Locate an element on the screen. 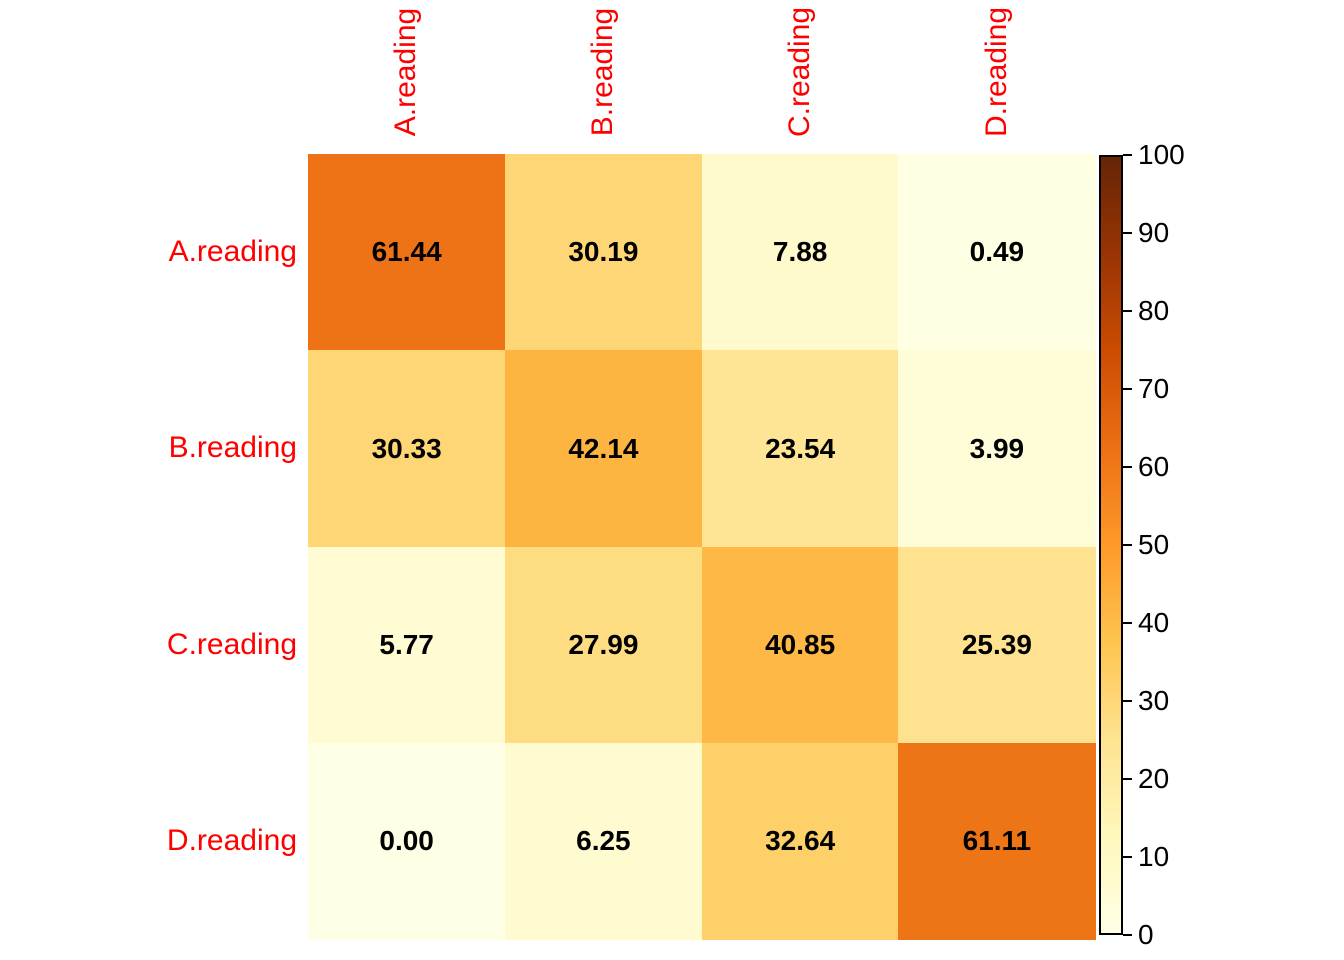  heatmap-cell-B.reading-B.reading: 42.14 is located at coordinates (603, 448).